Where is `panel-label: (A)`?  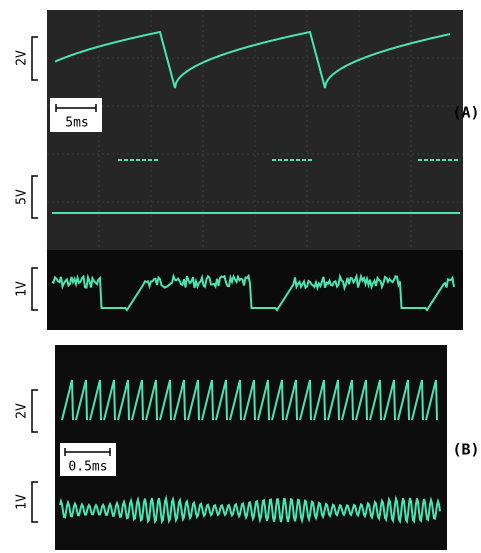 panel-label: (A) is located at coordinates (465, 113).